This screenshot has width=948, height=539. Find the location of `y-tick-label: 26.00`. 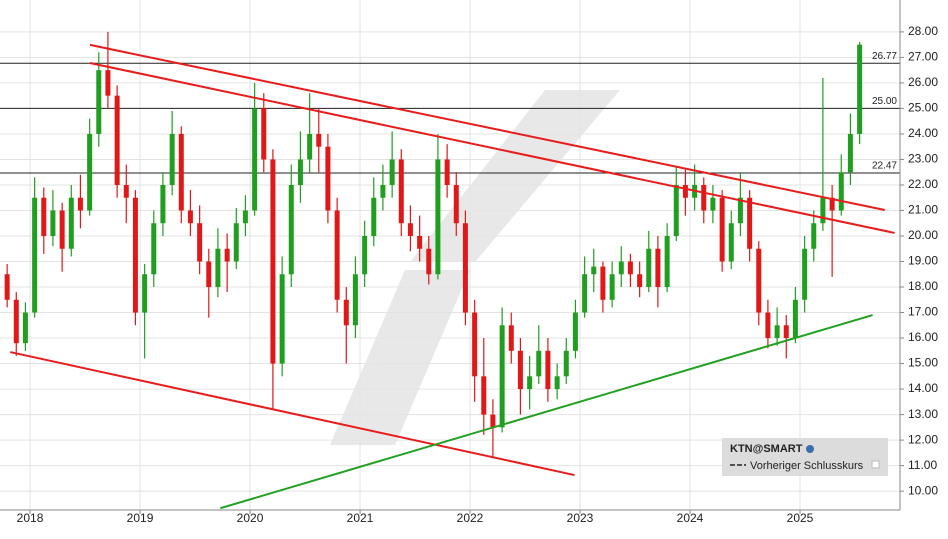

y-tick-label: 26.00 is located at coordinates (923, 82).